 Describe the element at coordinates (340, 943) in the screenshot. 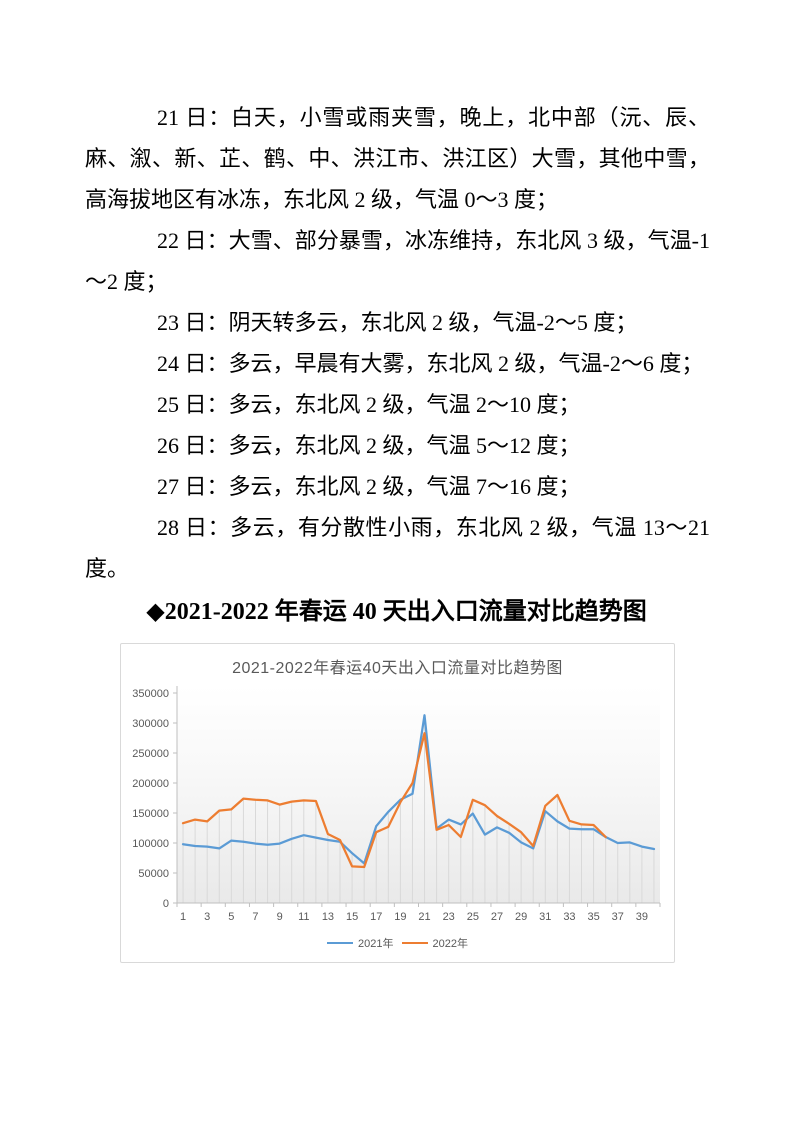

I see `legend-line-swatch-2021` at that location.